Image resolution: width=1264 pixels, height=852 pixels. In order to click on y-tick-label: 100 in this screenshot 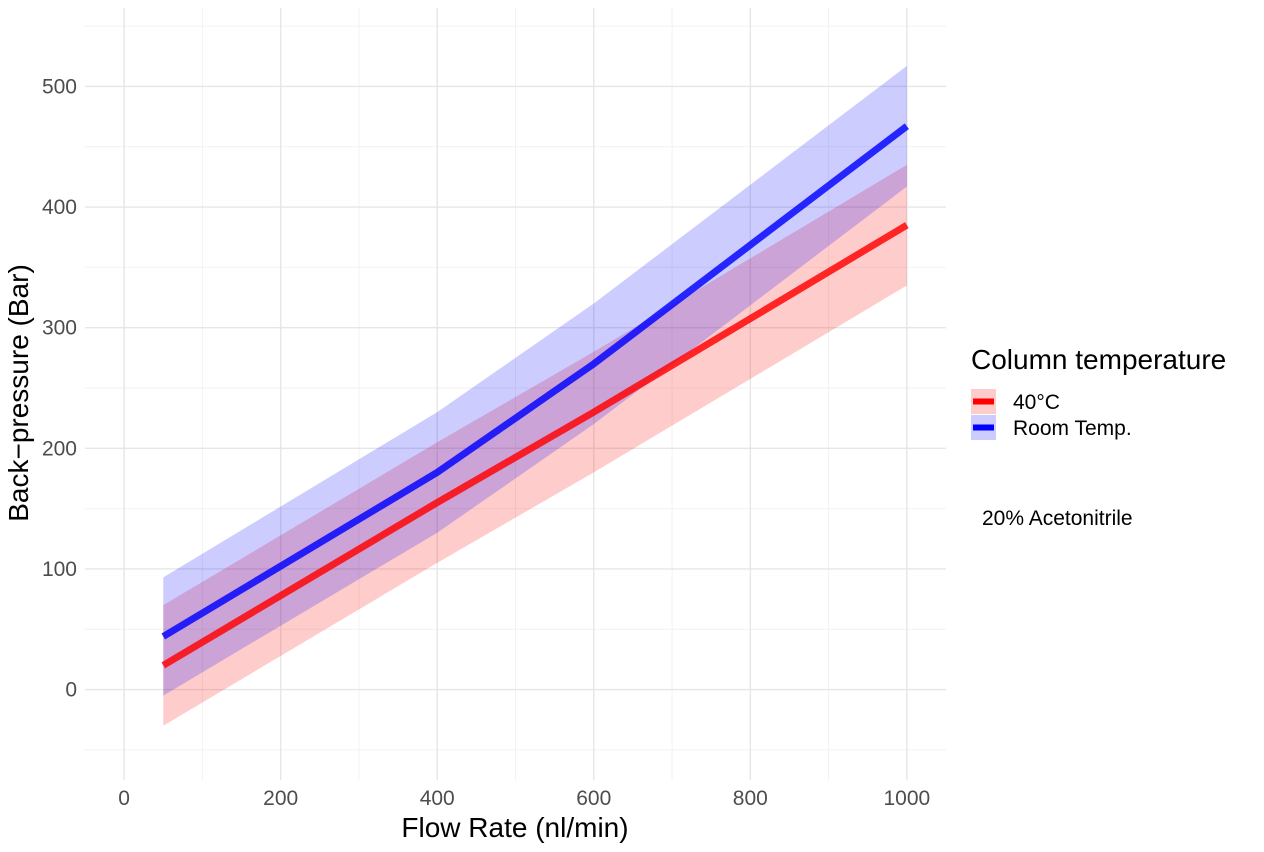, I will do `click(59, 569)`.